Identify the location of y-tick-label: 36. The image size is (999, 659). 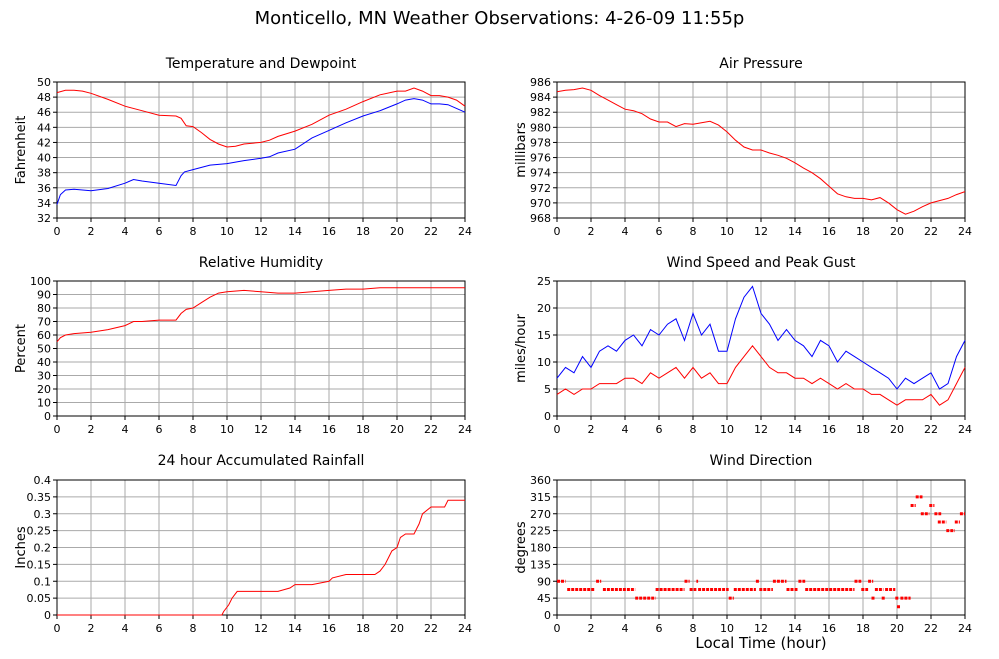
(44, 188).